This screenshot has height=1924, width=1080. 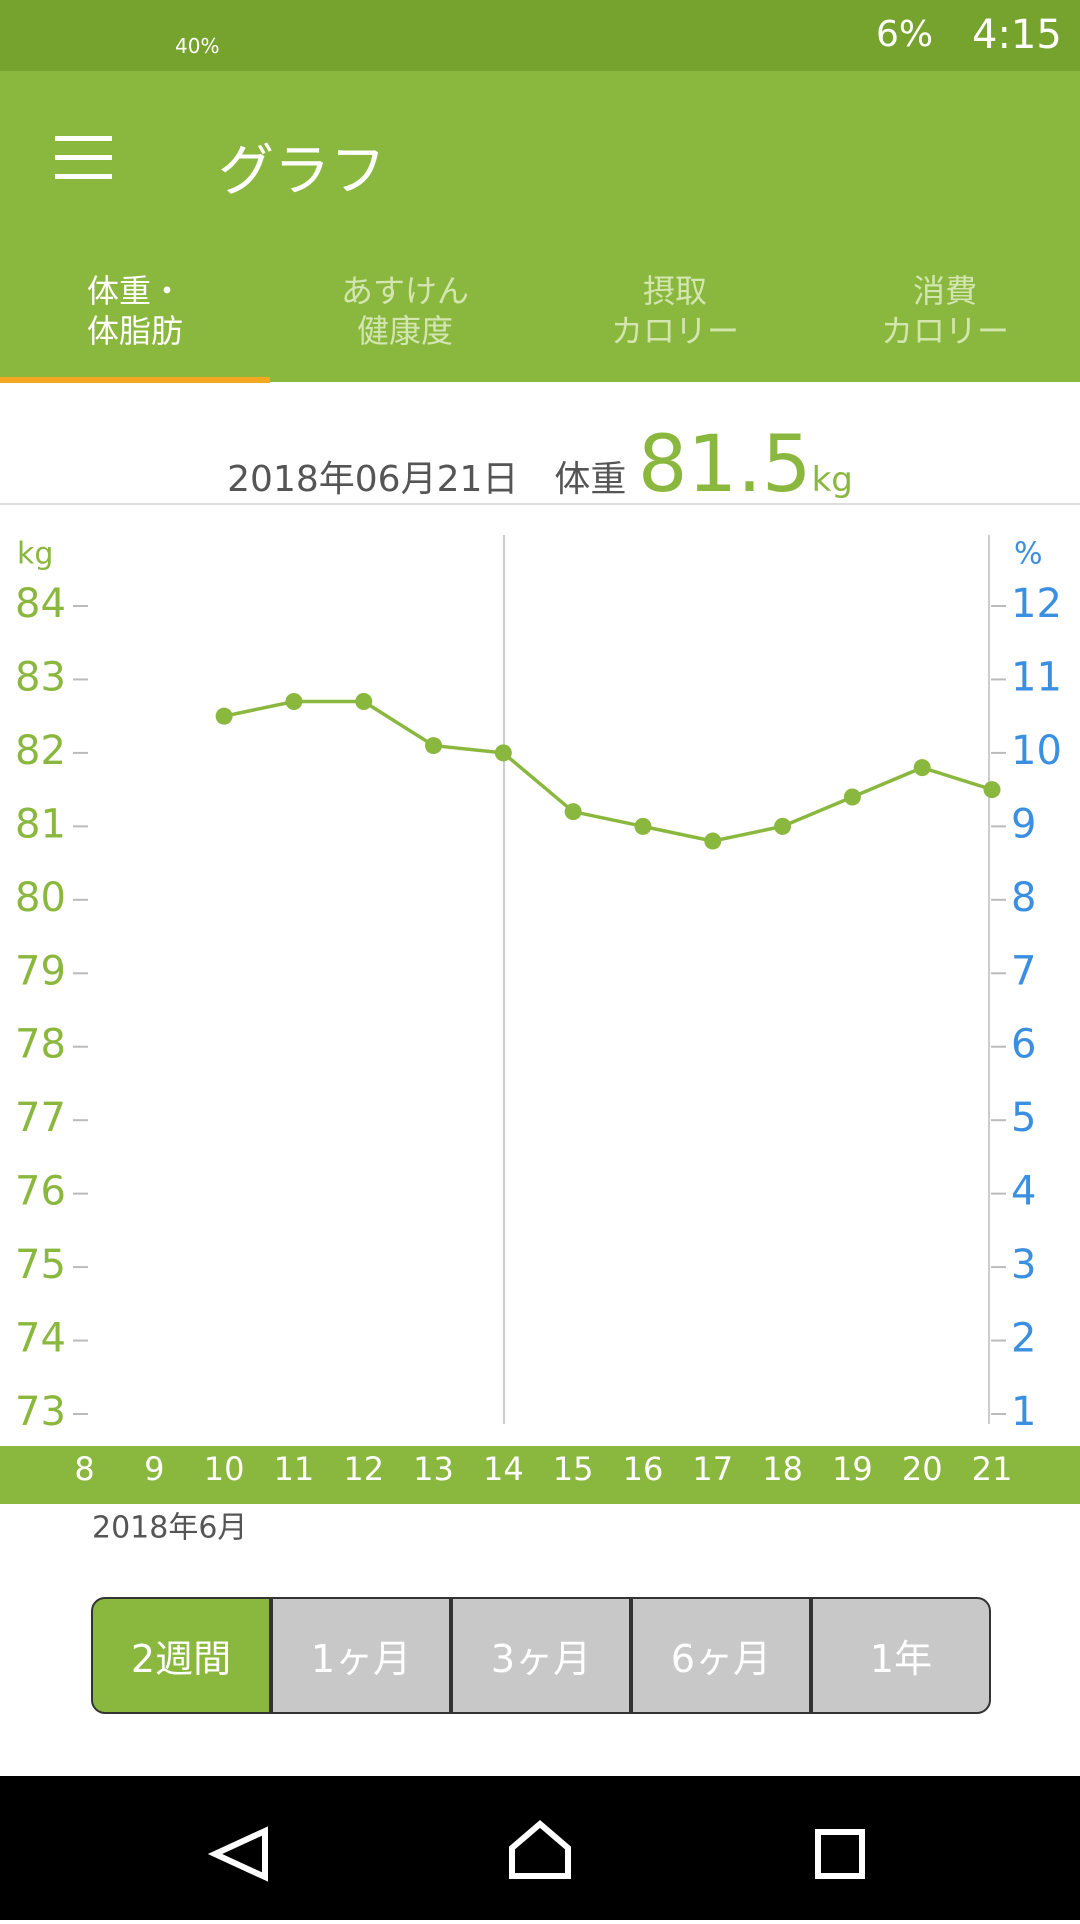 What do you see at coordinates (922, 1469) in the screenshot?
I see `x-tick-label: 20` at bounding box center [922, 1469].